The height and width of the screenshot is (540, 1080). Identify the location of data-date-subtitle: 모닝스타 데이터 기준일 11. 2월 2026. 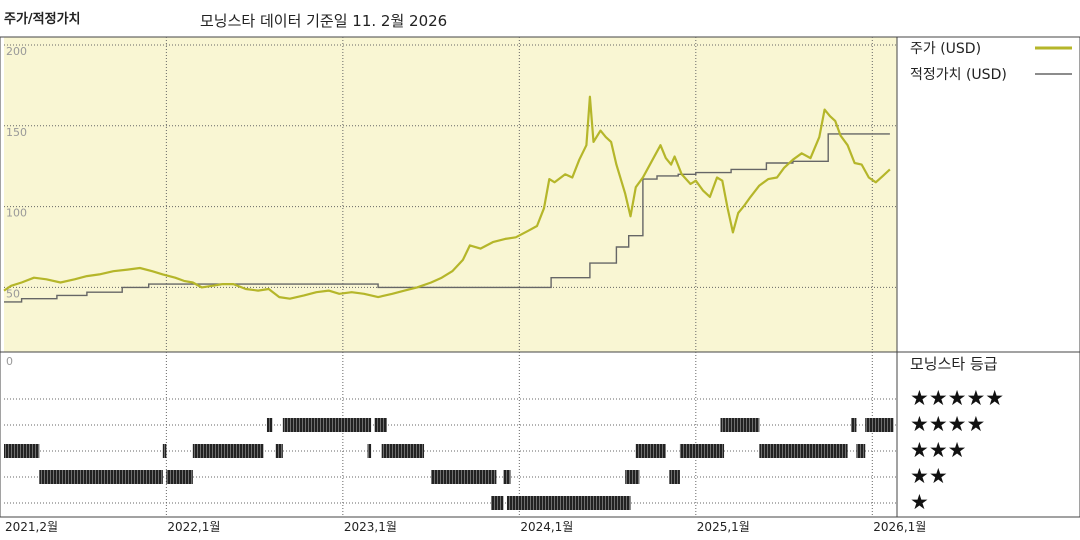
(324, 21).